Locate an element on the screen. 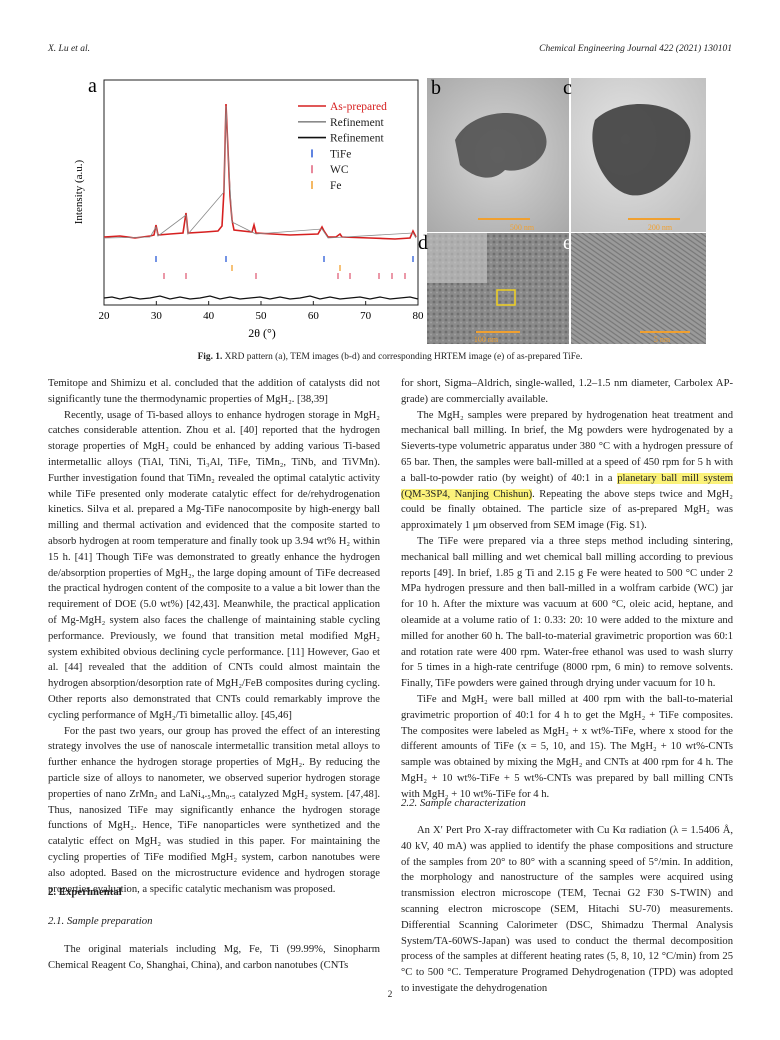 The width and height of the screenshot is (780, 1040). xrd-curve-difference is located at coordinates (261, 297).